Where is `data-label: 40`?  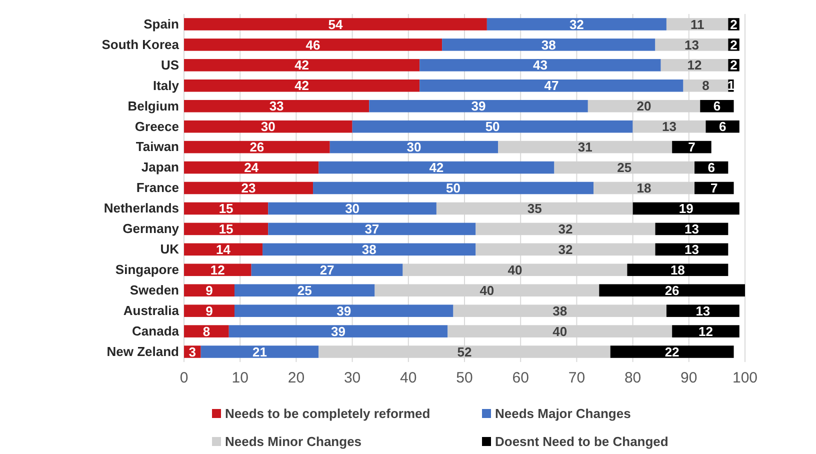
data-label: 40 is located at coordinates (515, 270).